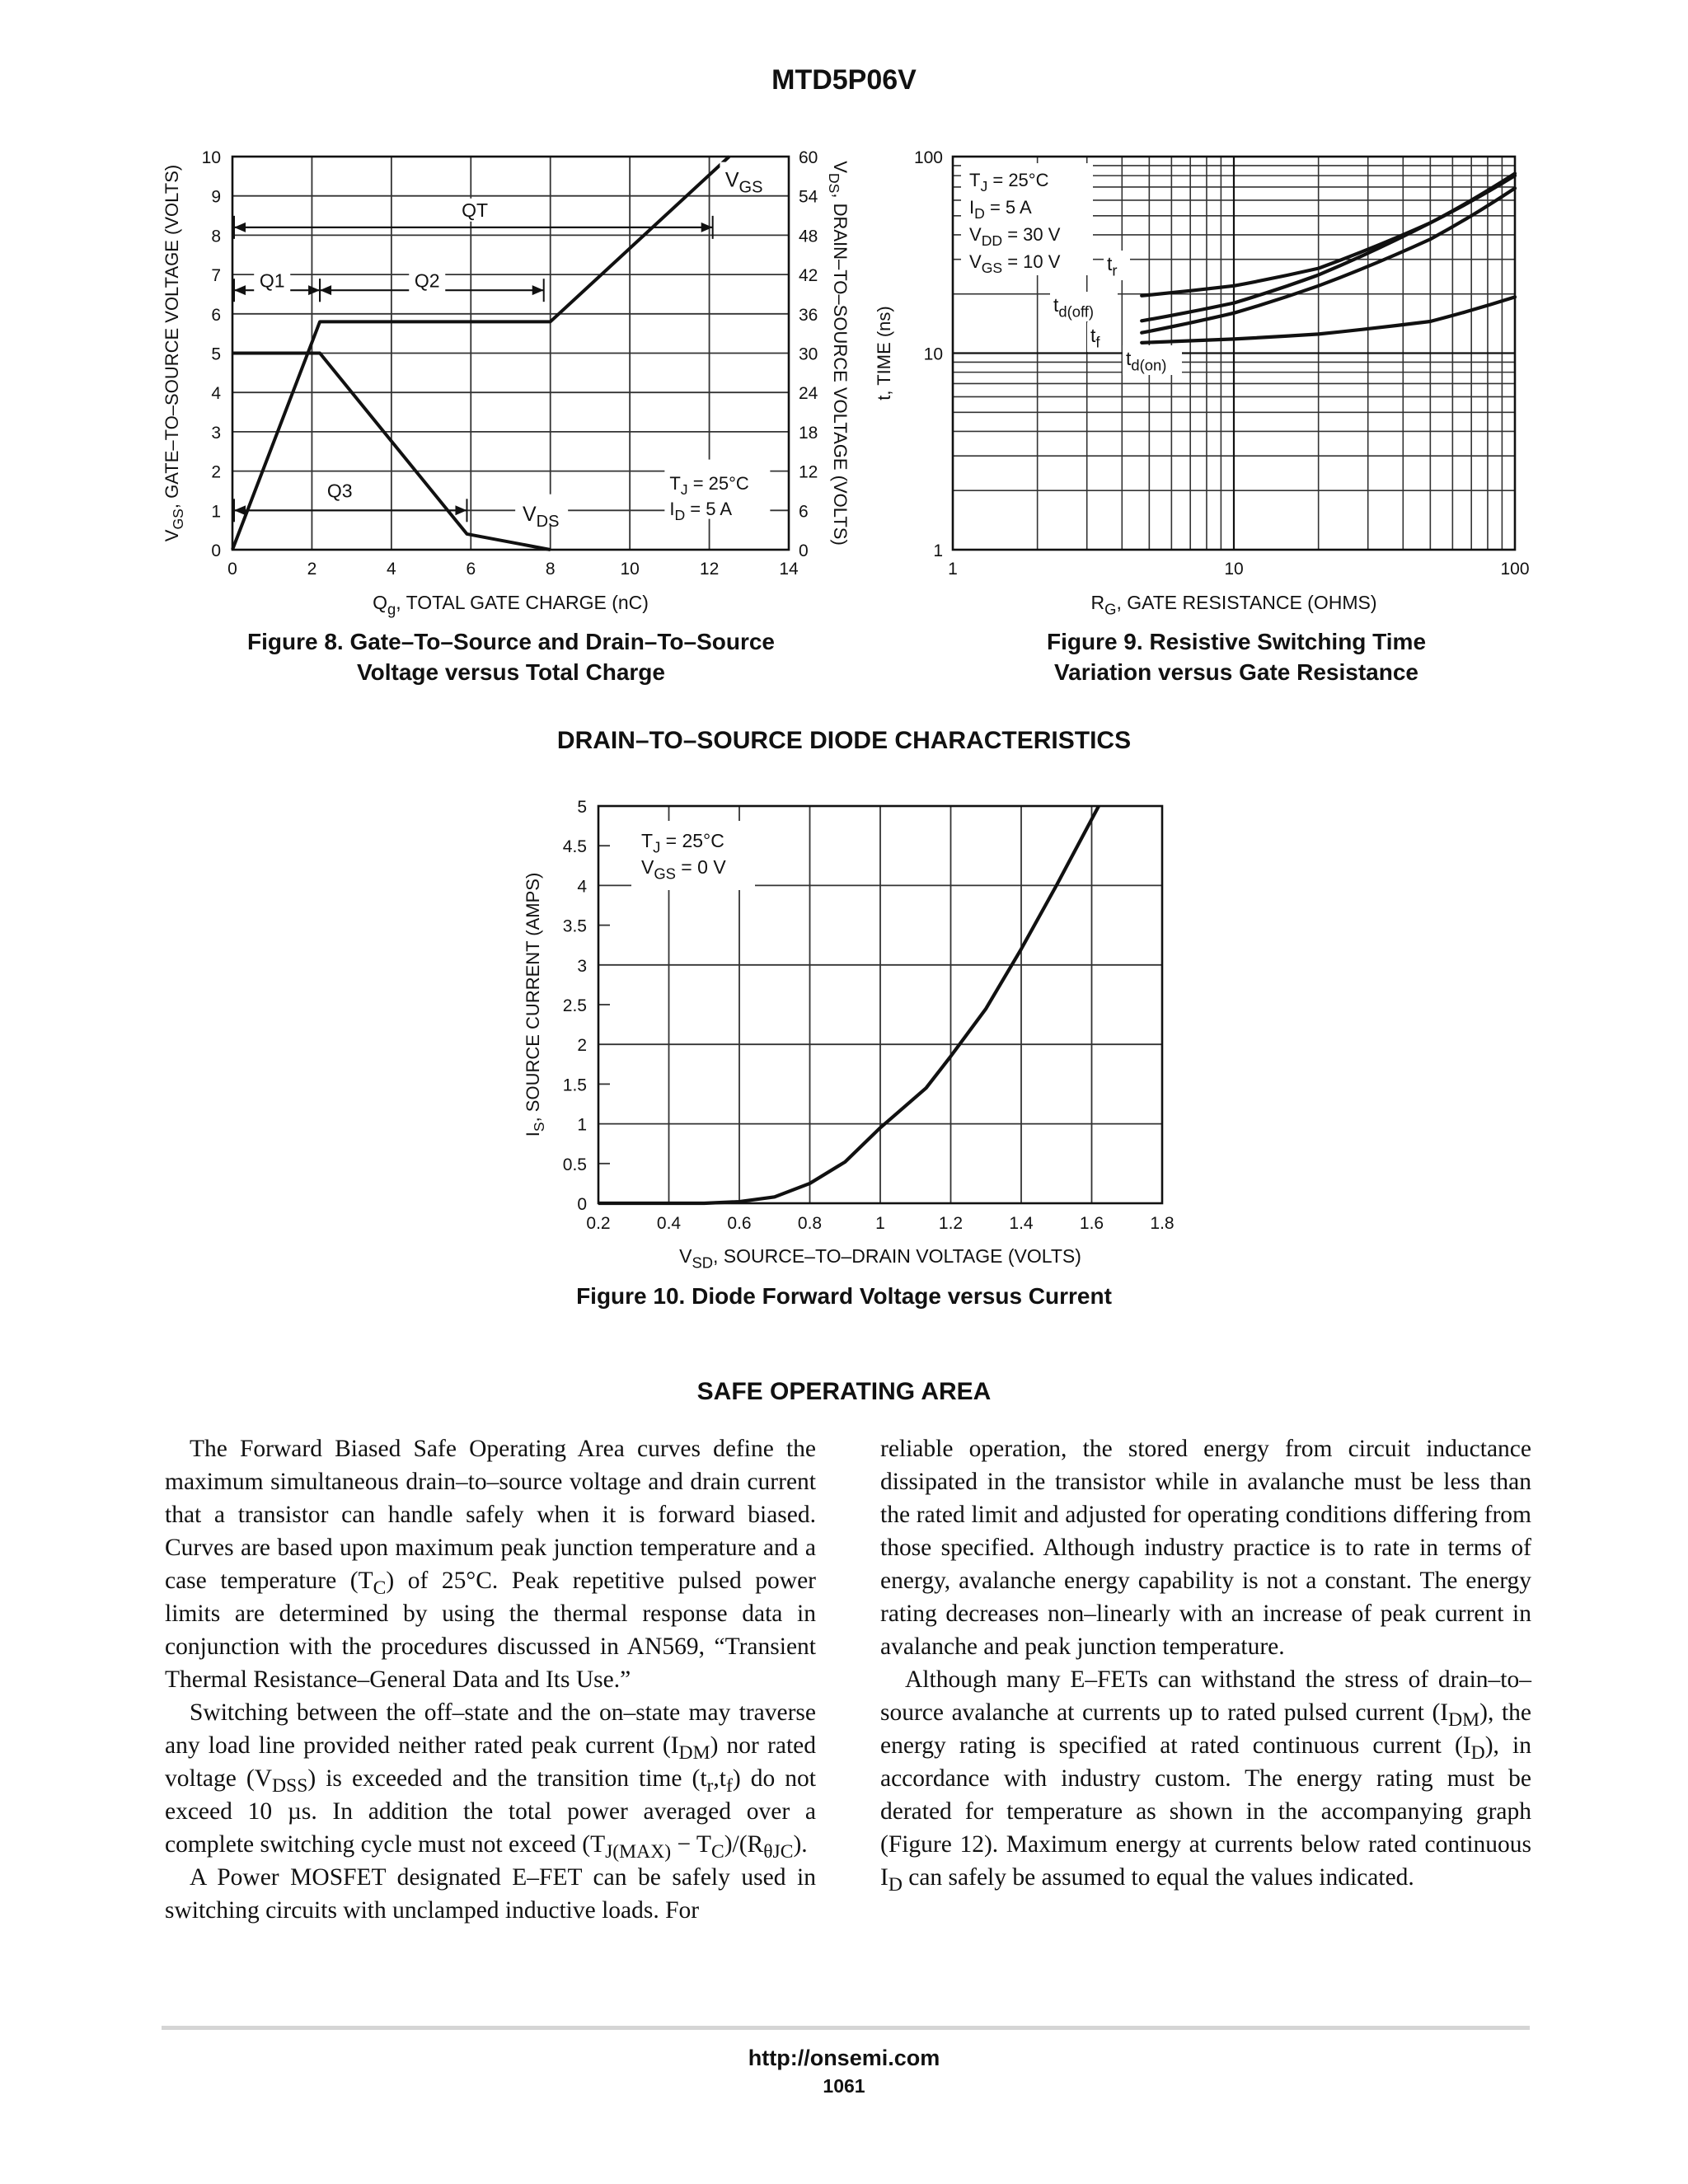  What do you see at coordinates (216, 275) in the screenshot?
I see `fig8-ytick-label: 7` at bounding box center [216, 275].